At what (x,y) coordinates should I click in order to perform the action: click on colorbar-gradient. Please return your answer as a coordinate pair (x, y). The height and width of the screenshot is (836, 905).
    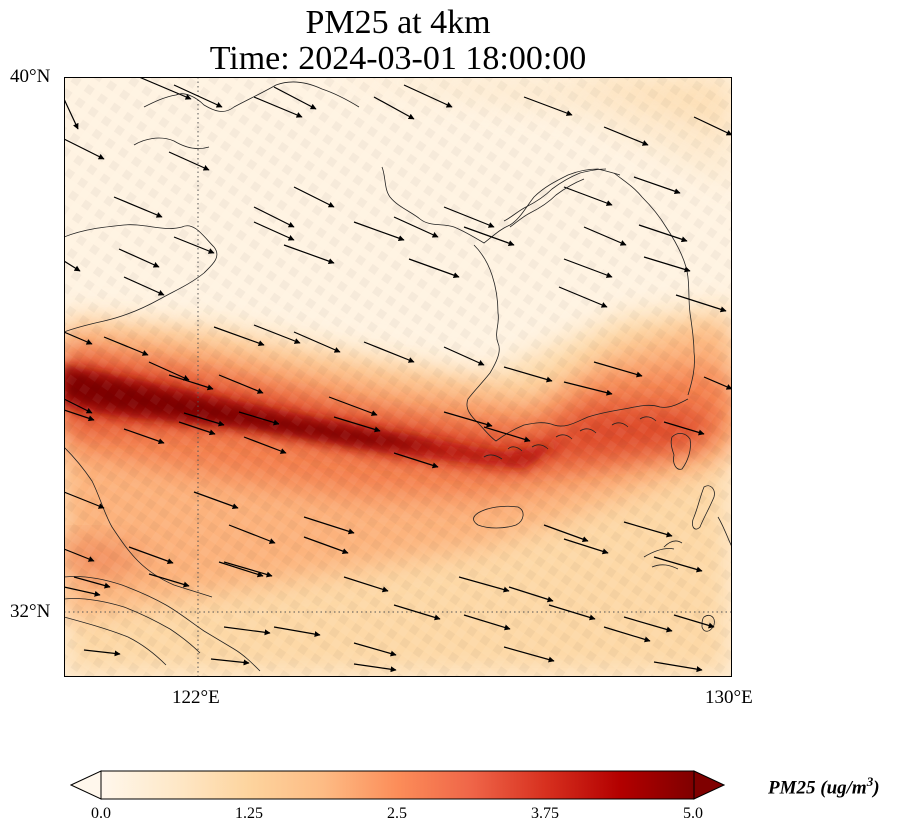
    Looking at the image, I should click on (397, 785).